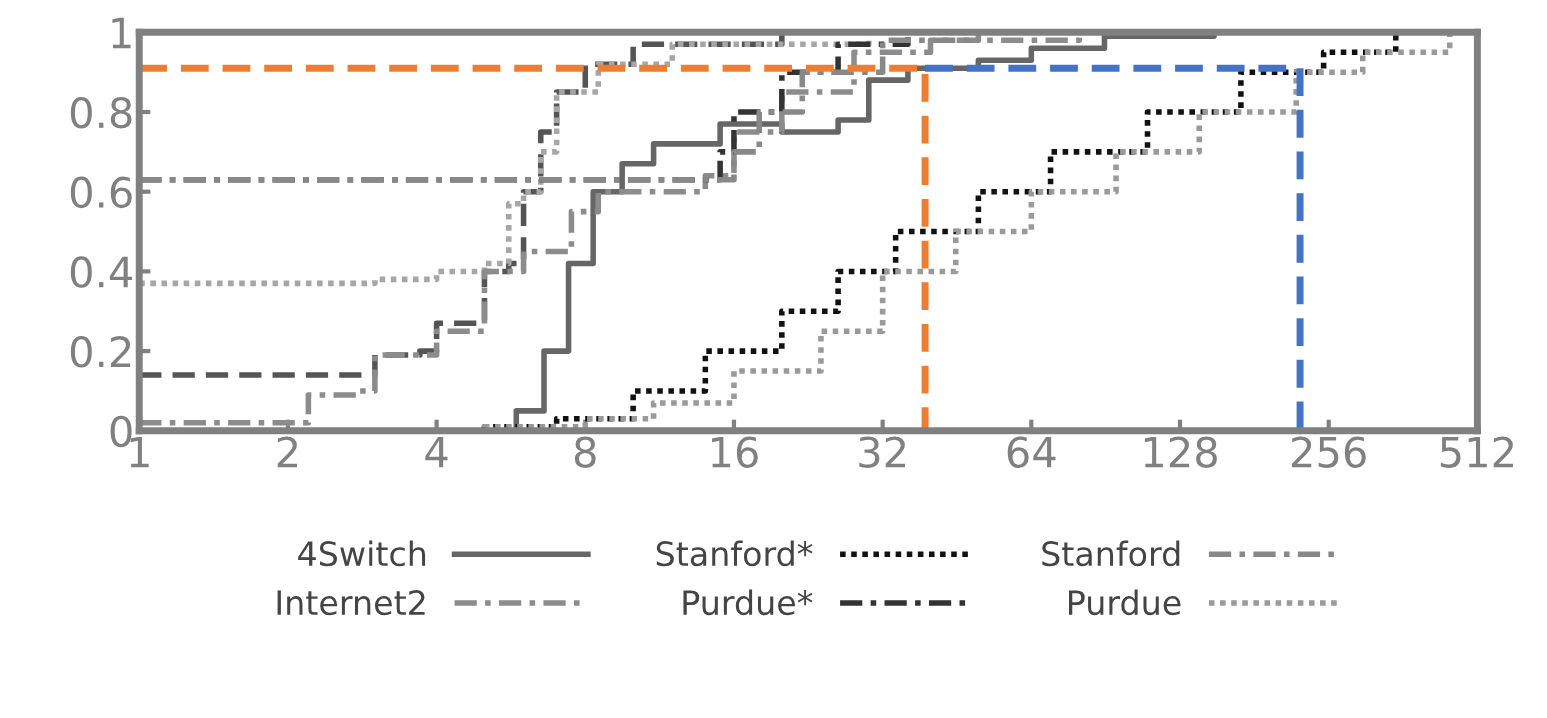 This screenshot has height=718, width=1547. I want to click on x-tick-label: 128, so click(1180, 452).